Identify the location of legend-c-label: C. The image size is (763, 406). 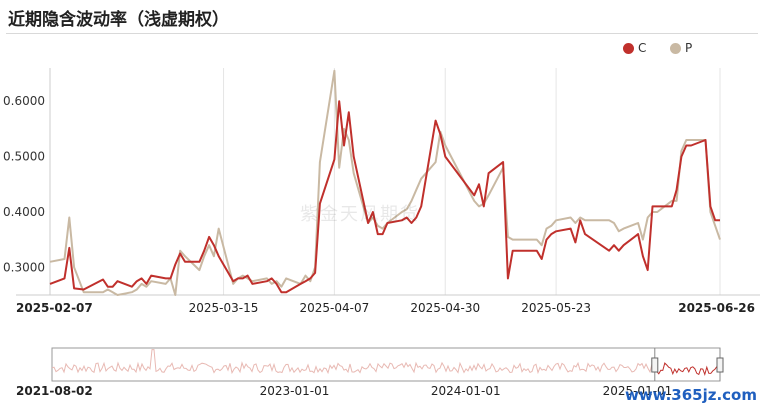
(642, 48).